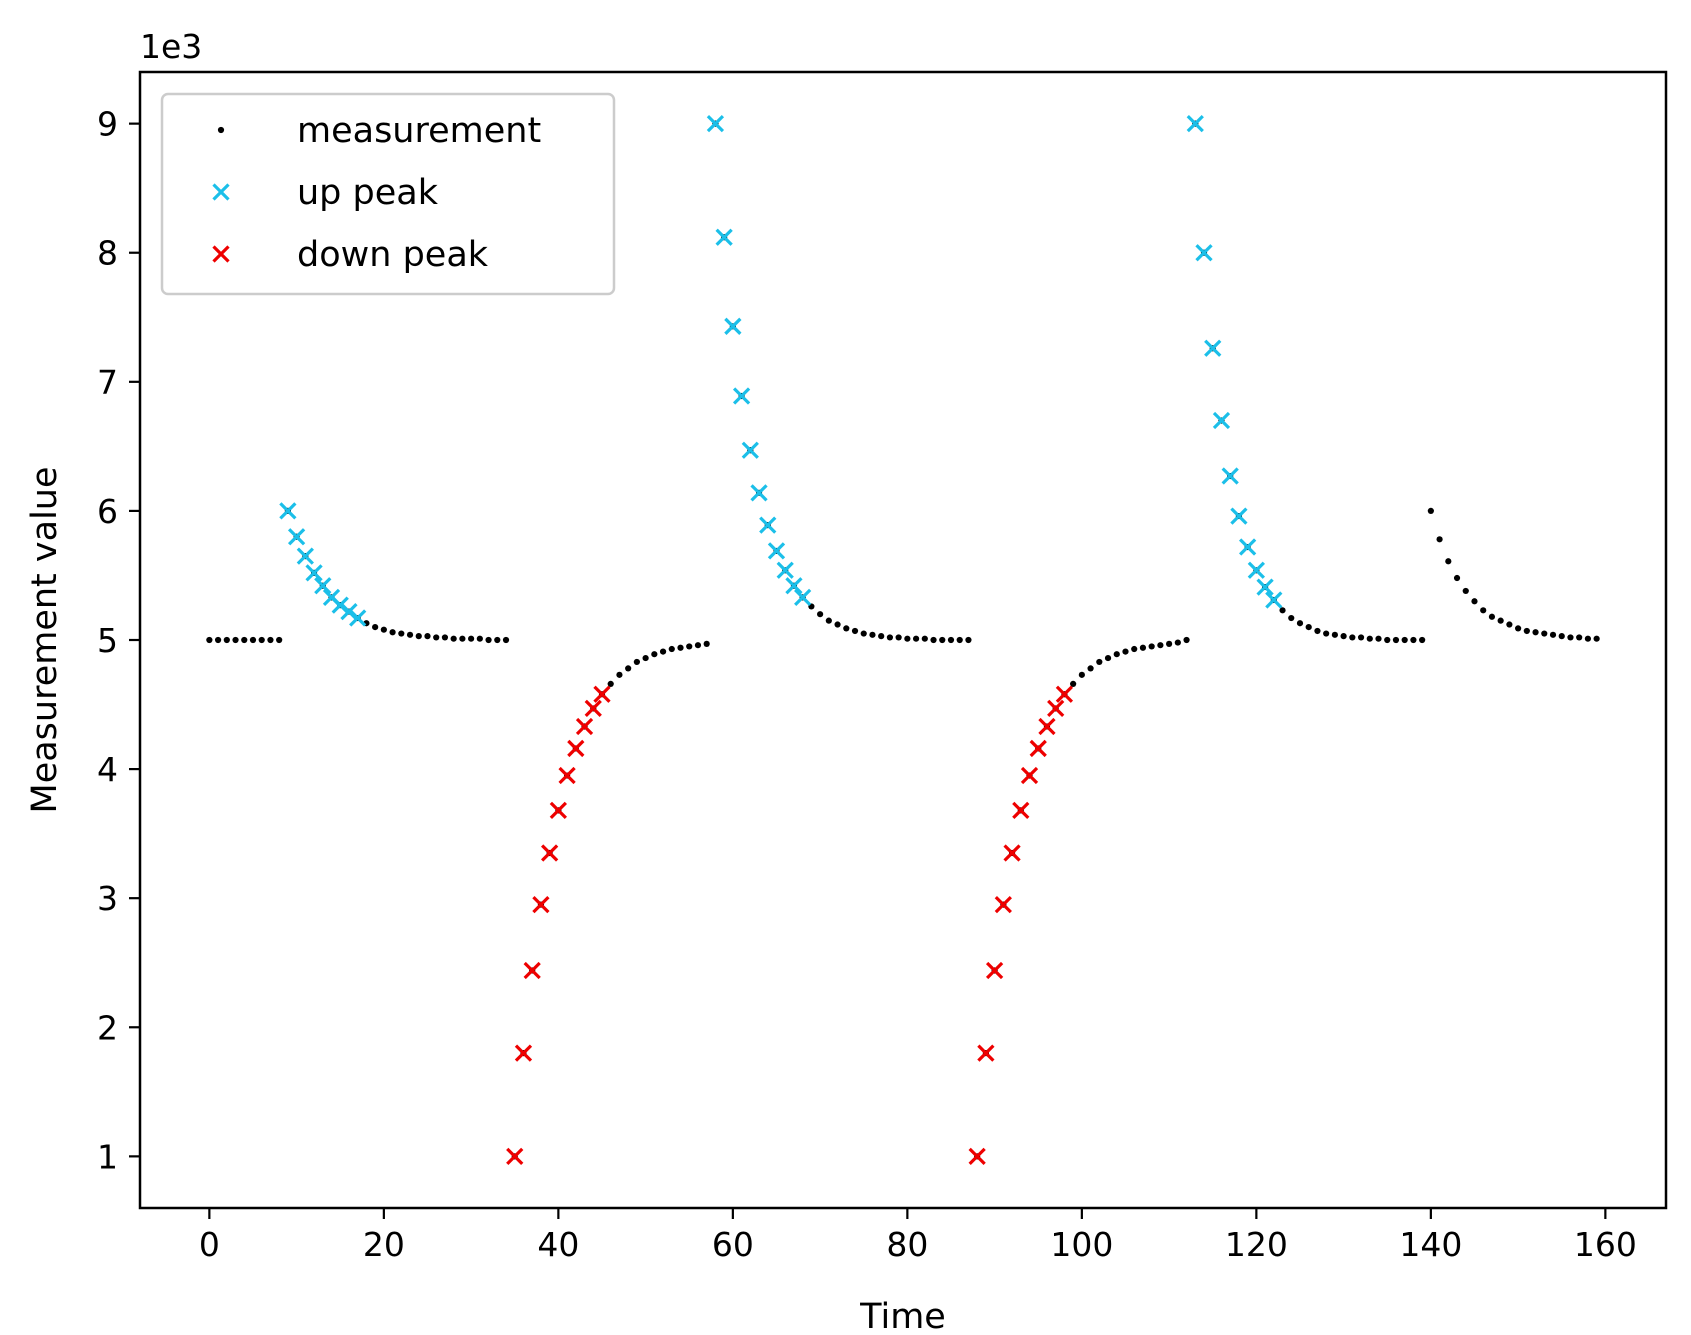 The image size is (1691, 1335). Describe the element at coordinates (1081, 1244) in the screenshot. I see `x-tick-label: 100` at that location.